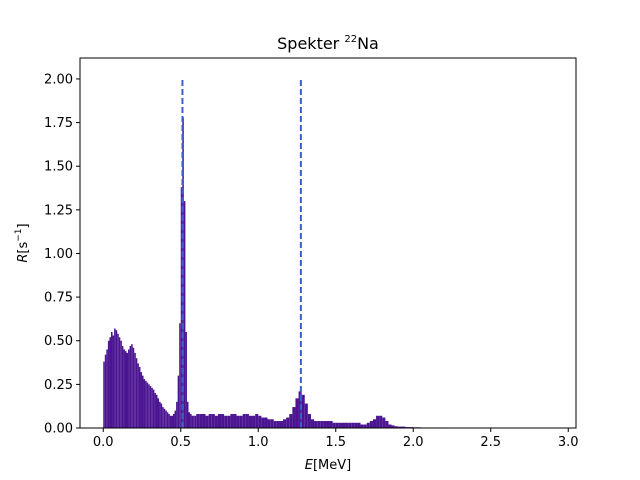  What do you see at coordinates (568, 442) in the screenshot?
I see `x-tick-label: 3.0` at bounding box center [568, 442].